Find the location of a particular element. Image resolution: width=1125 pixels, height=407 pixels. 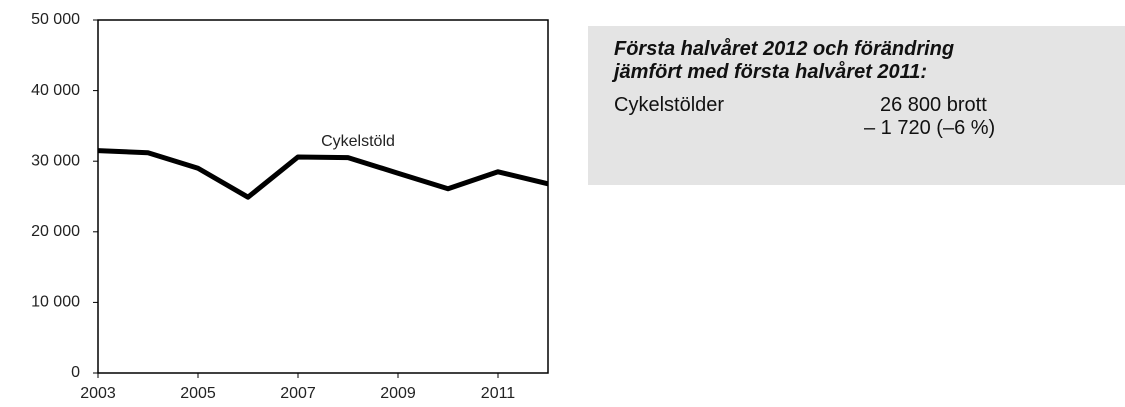

y-tick-label: 30 000 is located at coordinates (55, 160).